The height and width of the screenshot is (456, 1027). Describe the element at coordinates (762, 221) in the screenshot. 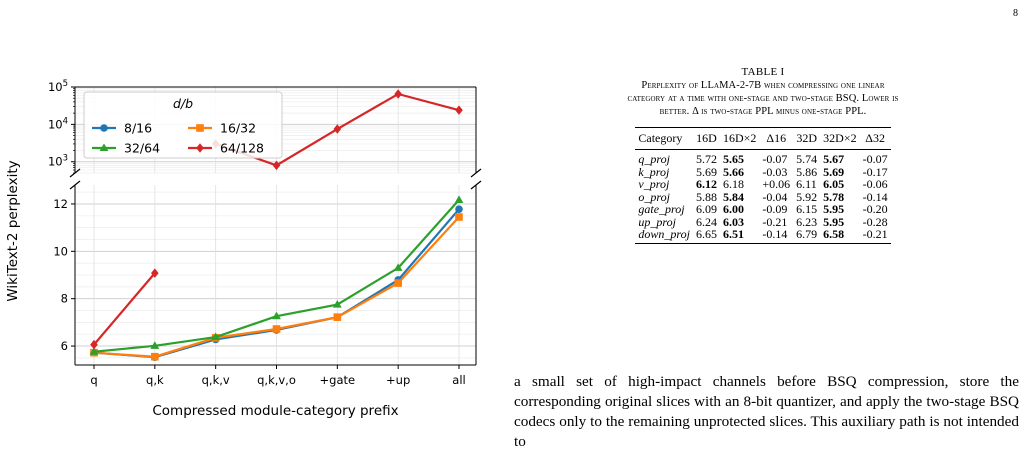

I see `table-row: up_proj 6.24 6.03 -0.21 6.23 5.95 -0.28` at that location.